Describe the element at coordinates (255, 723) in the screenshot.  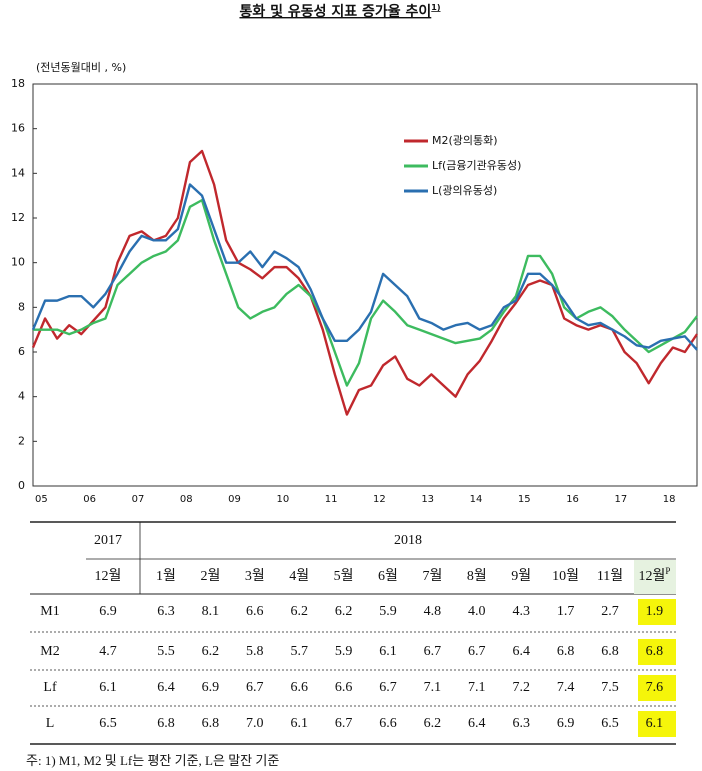
I see `table-value: 7.0` at that location.